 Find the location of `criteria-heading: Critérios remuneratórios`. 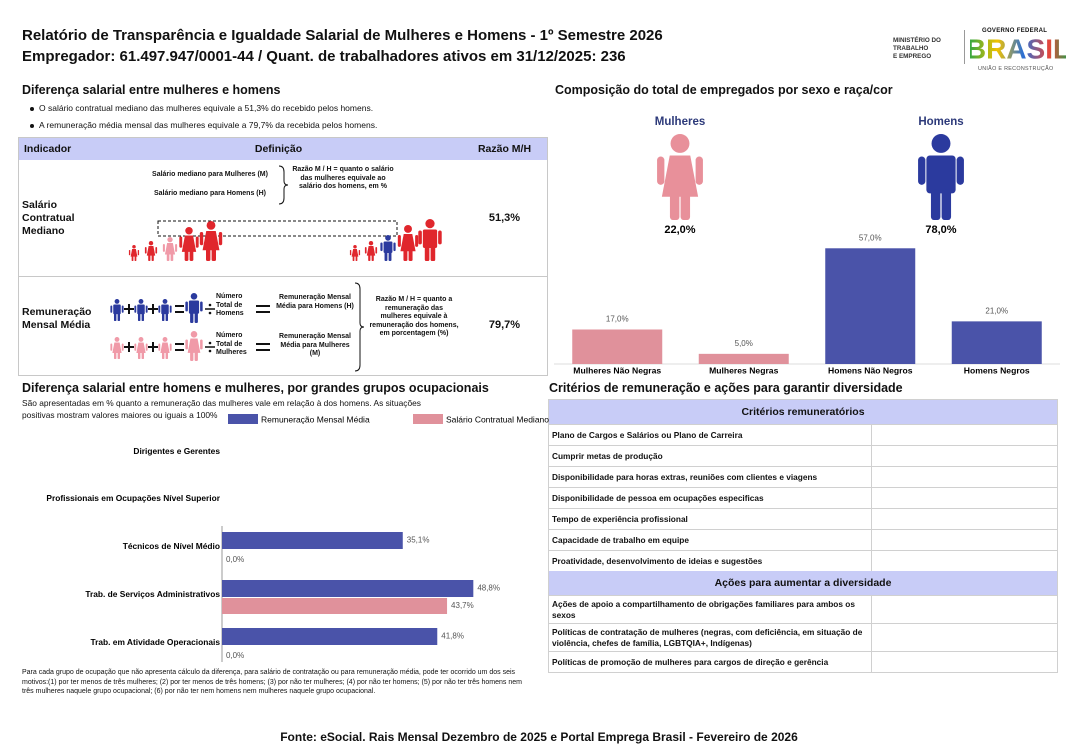

criteria-heading: Critérios remuneratórios is located at coordinates (803, 412).